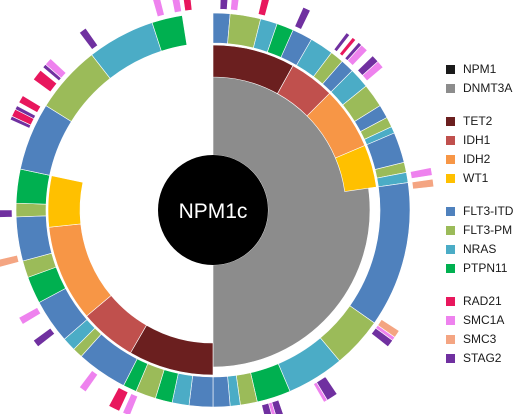 The height and width of the screenshot is (414, 520). Describe the element at coordinates (482, 358) in the screenshot. I see `legend-label: STAG2` at that location.